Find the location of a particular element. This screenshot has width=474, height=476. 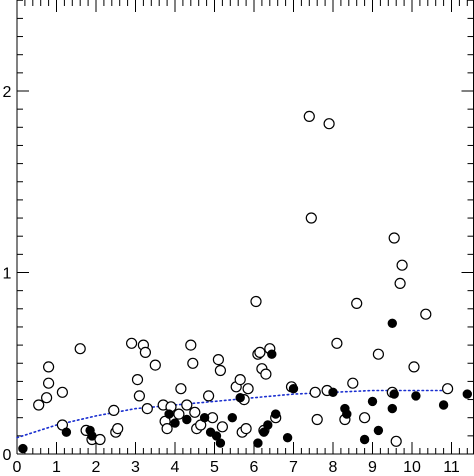

x-tick-label: 10 is located at coordinates (412, 467).